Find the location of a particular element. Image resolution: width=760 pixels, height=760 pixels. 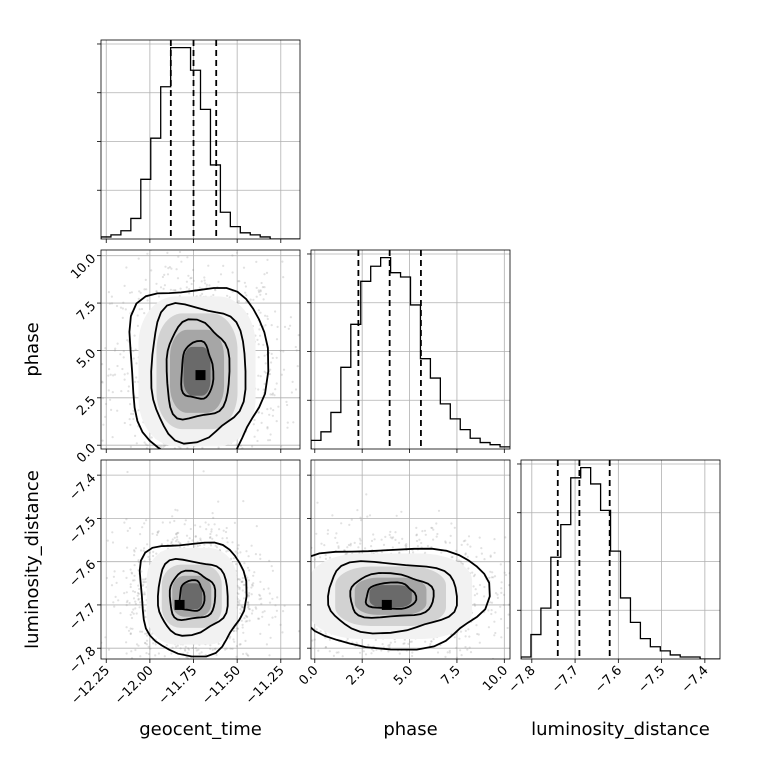

x-axis-label-phase: phase is located at coordinates (410, 729).